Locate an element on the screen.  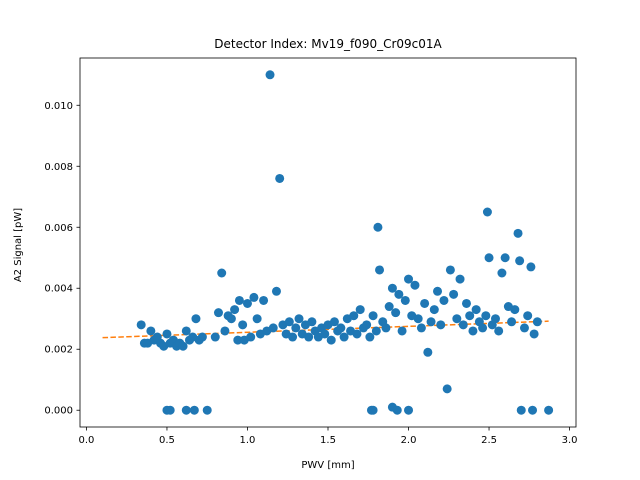
x-tick-label: 1.5 is located at coordinates (328, 440).